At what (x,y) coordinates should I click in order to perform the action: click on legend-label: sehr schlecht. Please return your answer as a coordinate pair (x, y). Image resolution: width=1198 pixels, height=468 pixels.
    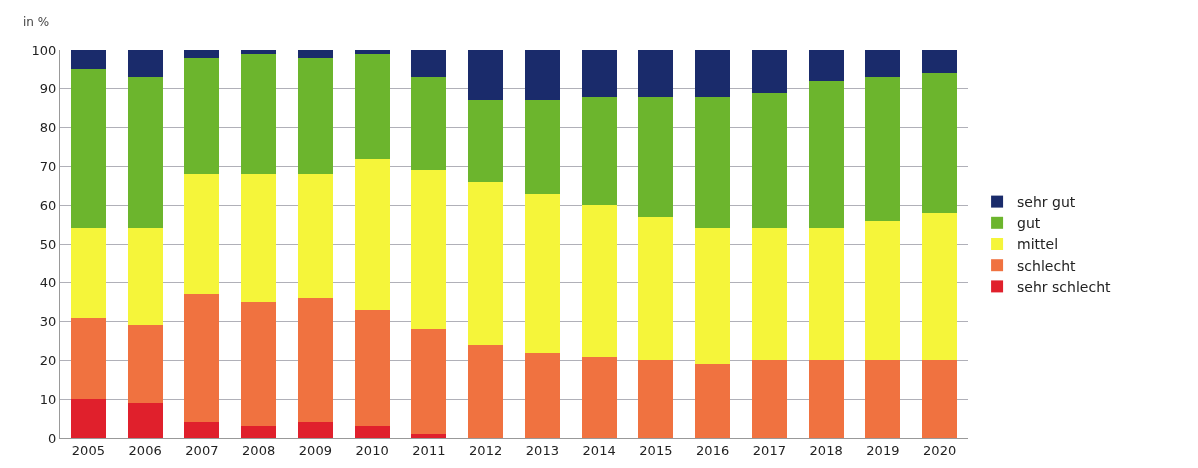
    Looking at the image, I should click on (1064, 286).